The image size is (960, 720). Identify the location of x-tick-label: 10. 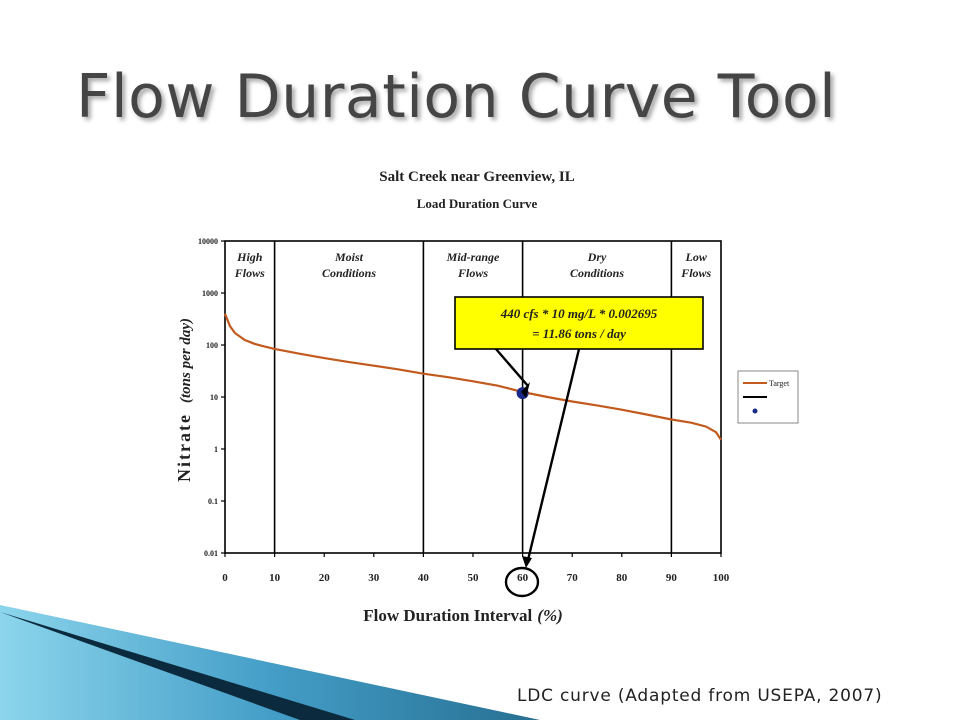
(275, 578).